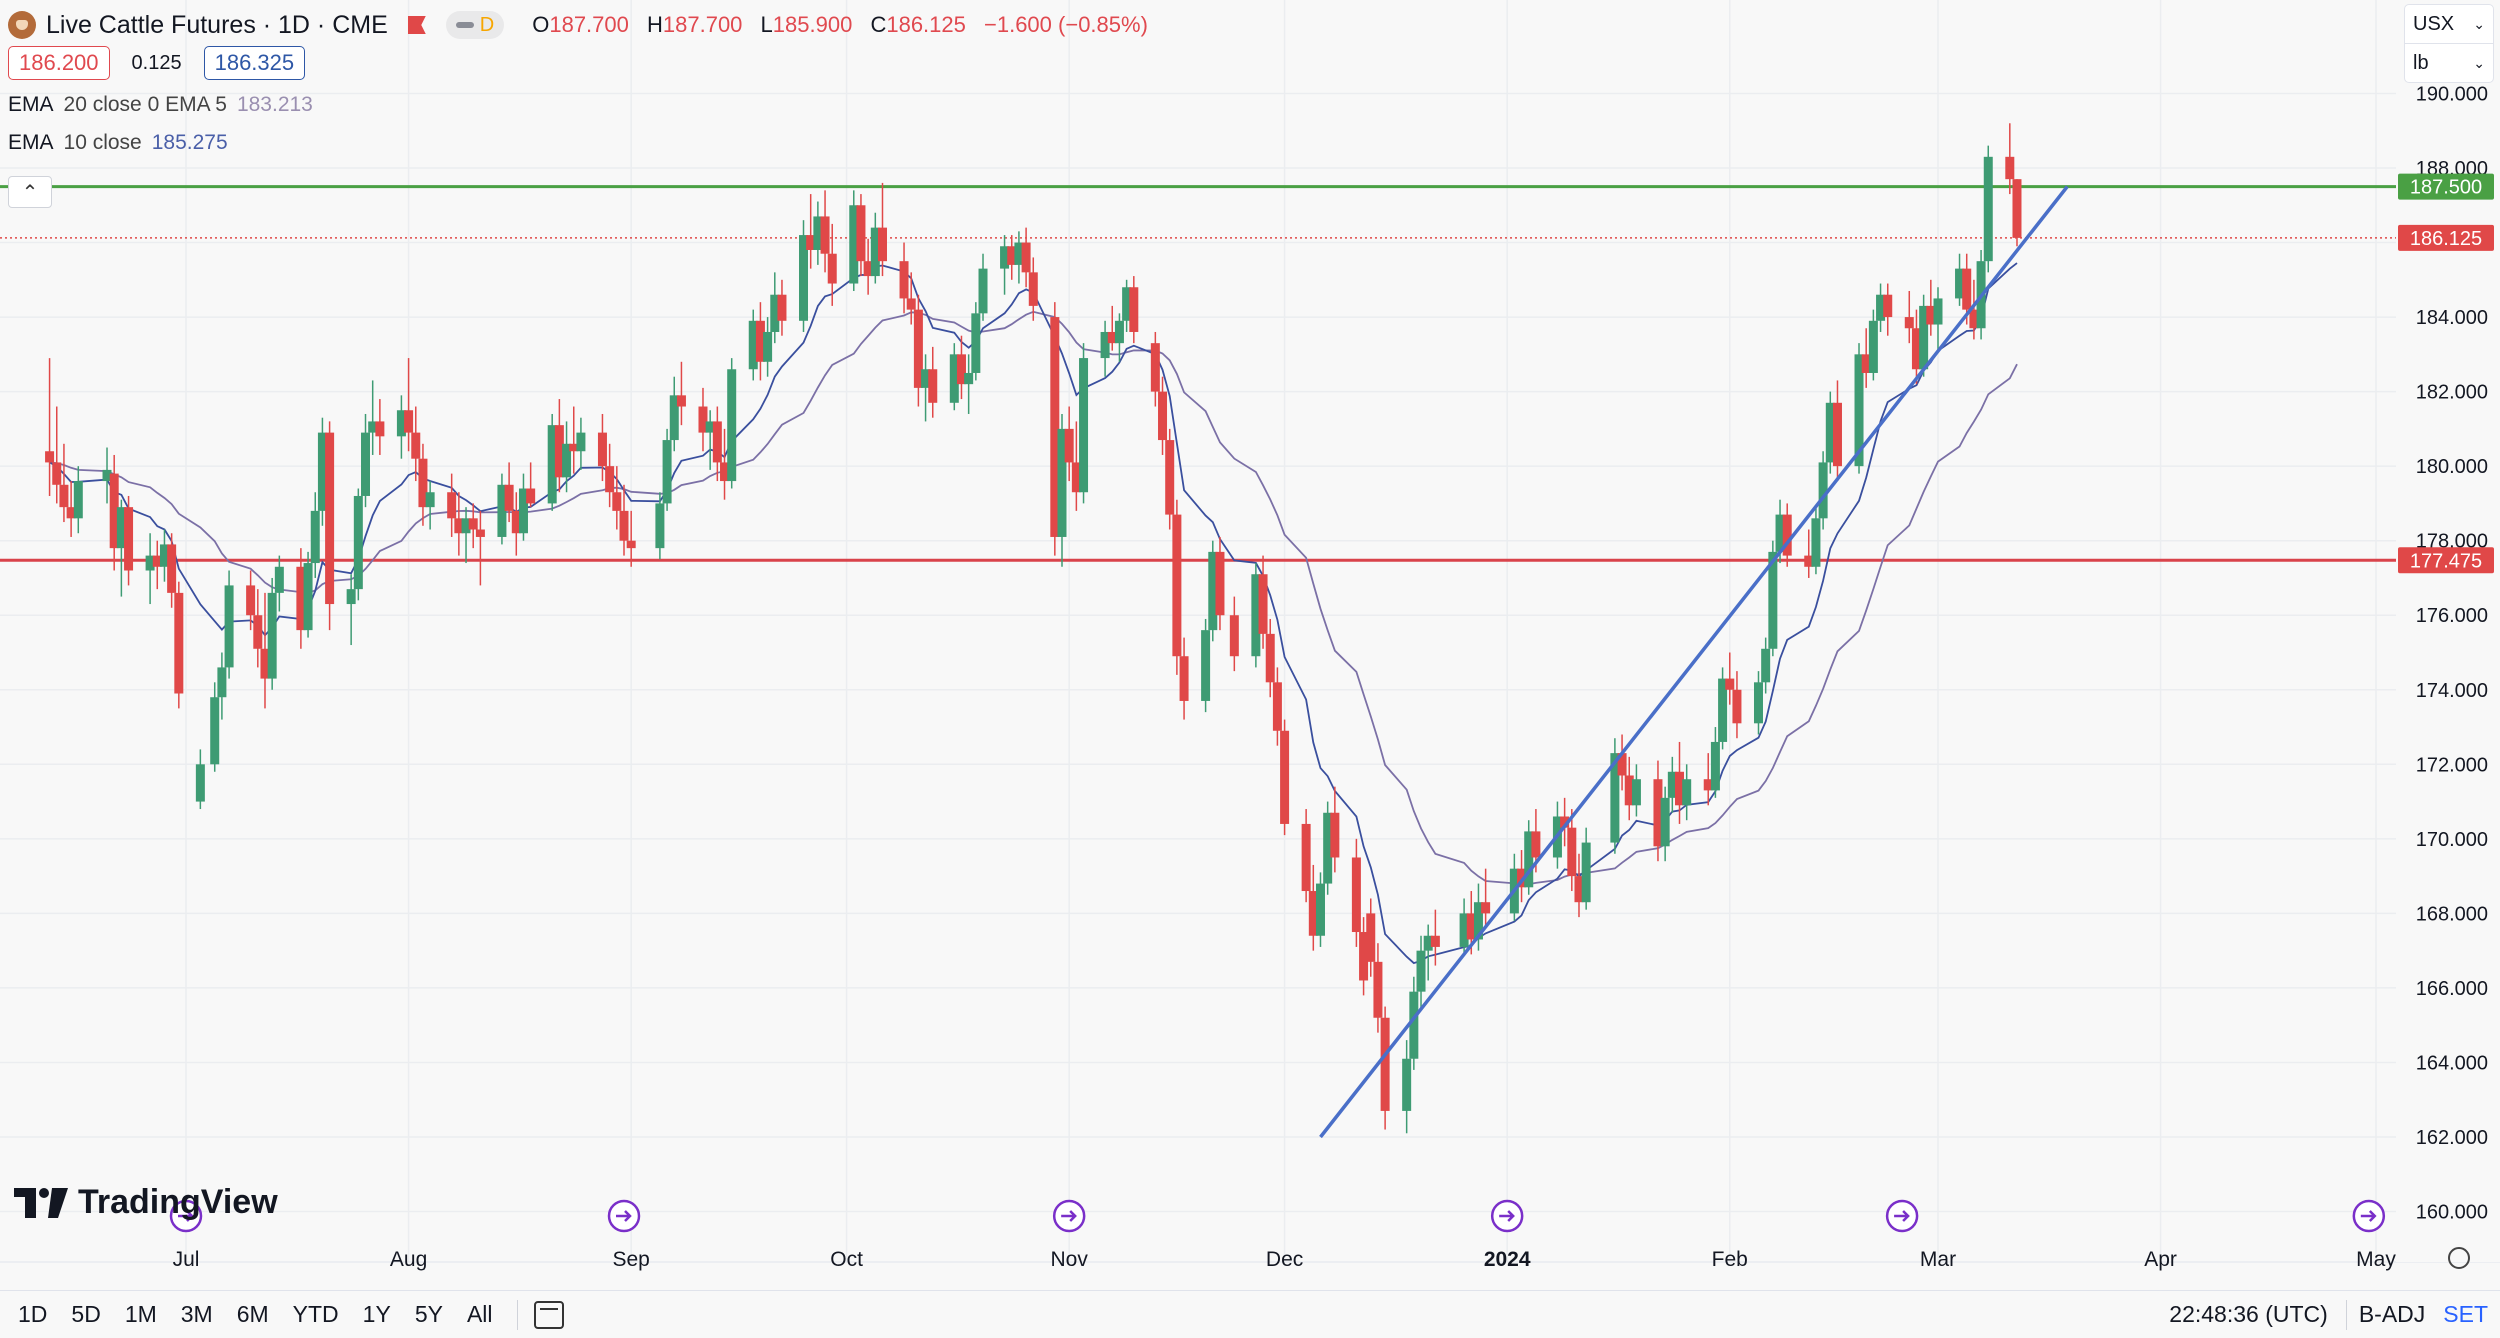  I want to click on unit-select: lb ⌄, so click(2449, 62).